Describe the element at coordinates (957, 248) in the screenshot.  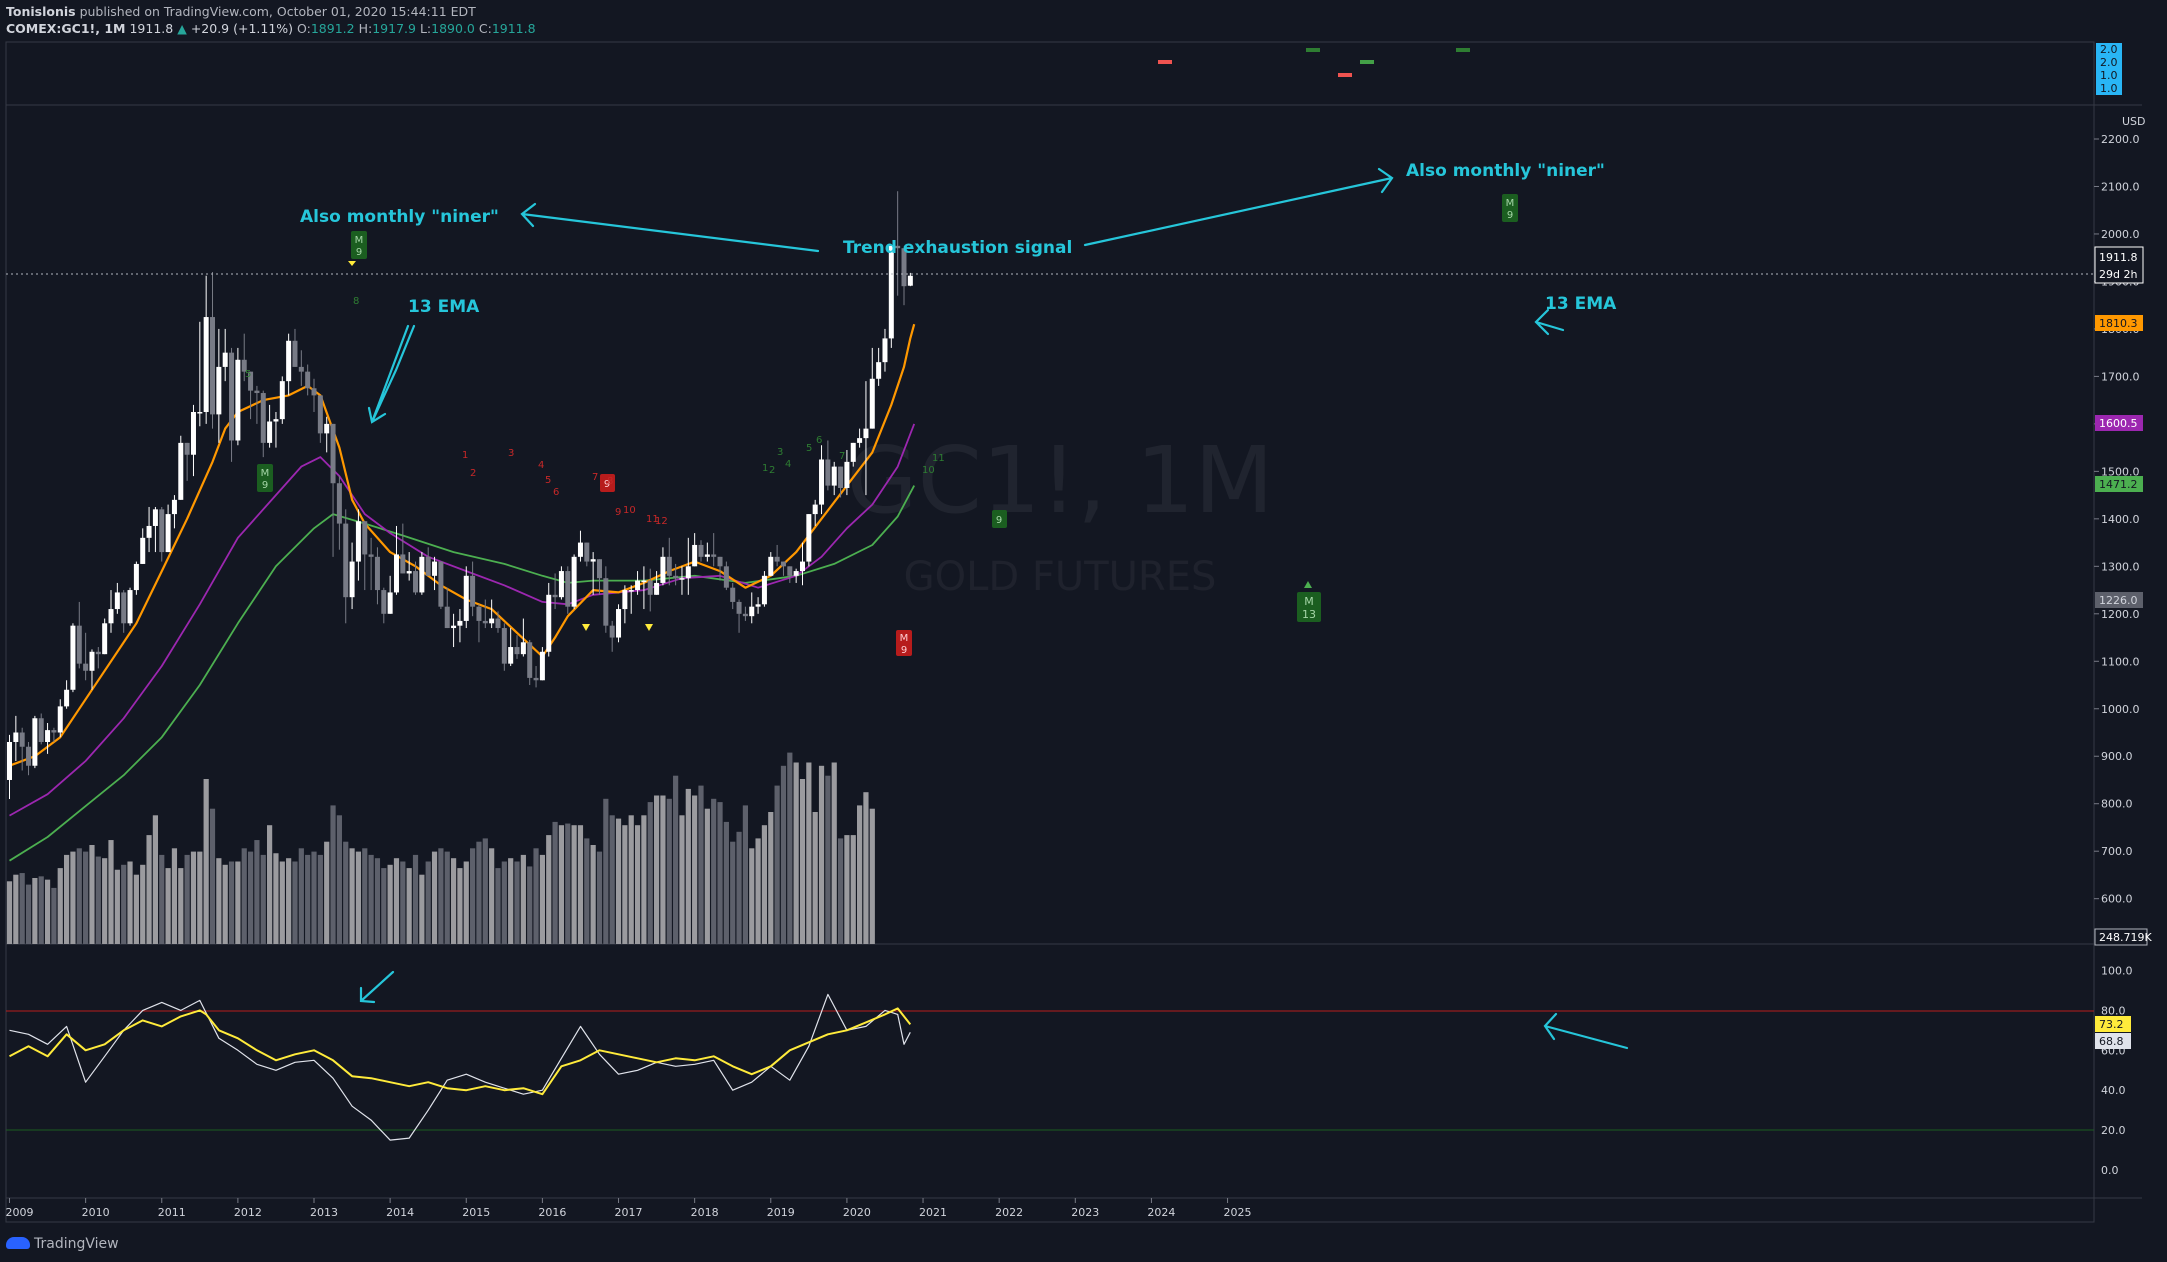
I see `annotation-trend-exhaustion: Trend exhaustion signal` at that location.